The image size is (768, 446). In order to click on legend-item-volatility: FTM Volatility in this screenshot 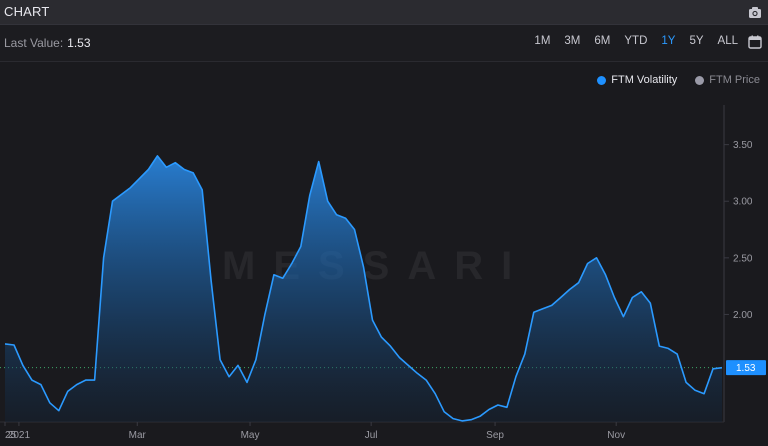, I will do `click(637, 80)`.